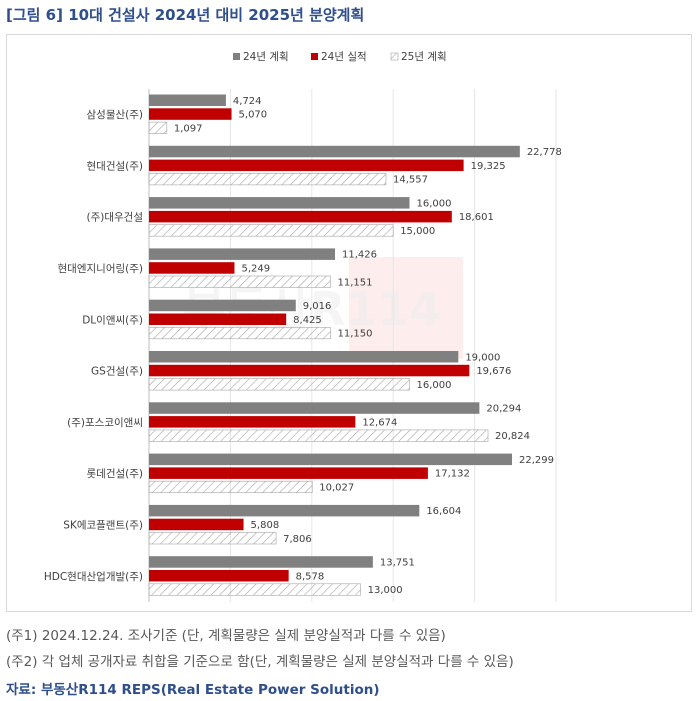 The image size is (700, 701). I want to click on category-label: 현대엔지니어링(주), so click(100, 269).